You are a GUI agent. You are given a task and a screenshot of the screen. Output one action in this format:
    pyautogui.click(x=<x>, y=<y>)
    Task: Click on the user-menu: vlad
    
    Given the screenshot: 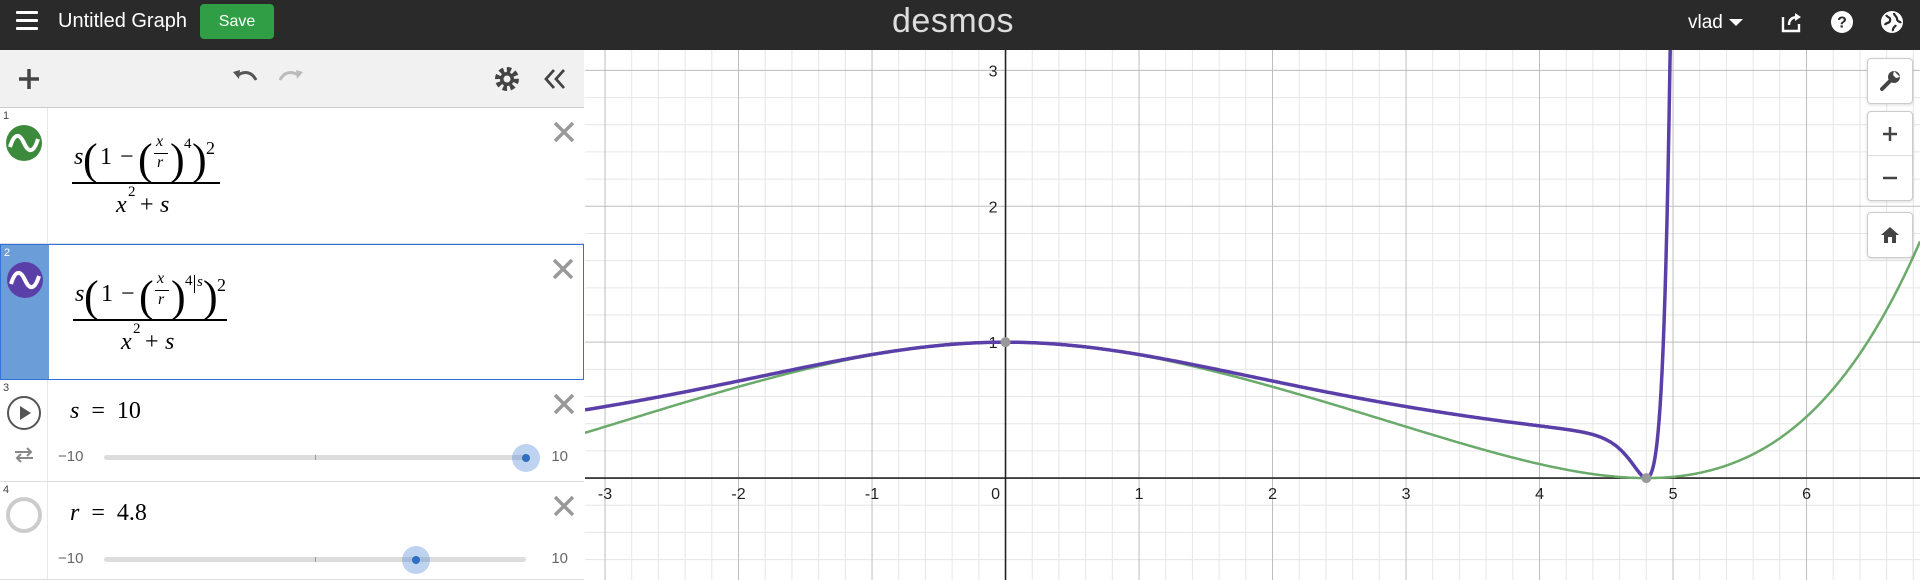 What is the action you would take?
    pyautogui.click(x=1715, y=23)
    